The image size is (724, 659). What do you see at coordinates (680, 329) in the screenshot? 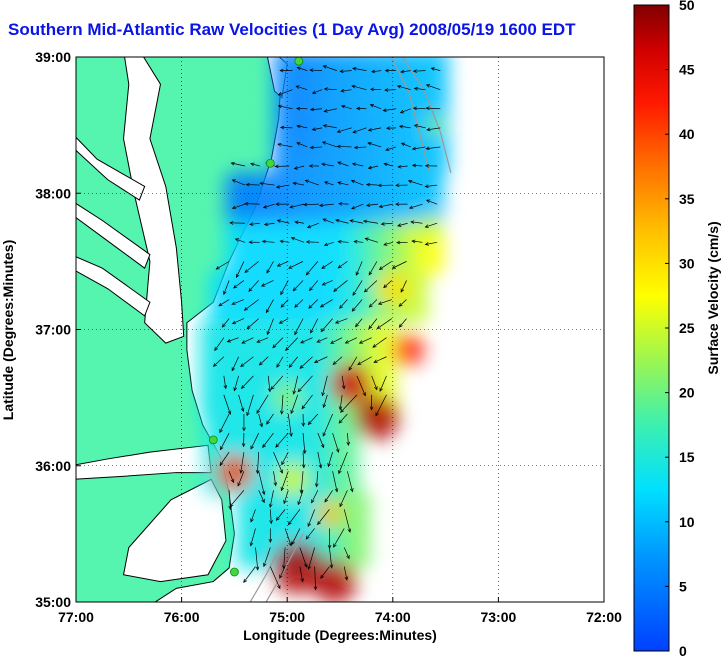
I see `colorbar-ticks: 0 5 10 15 20 25 30 35 40 45 50` at bounding box center [680, 329].